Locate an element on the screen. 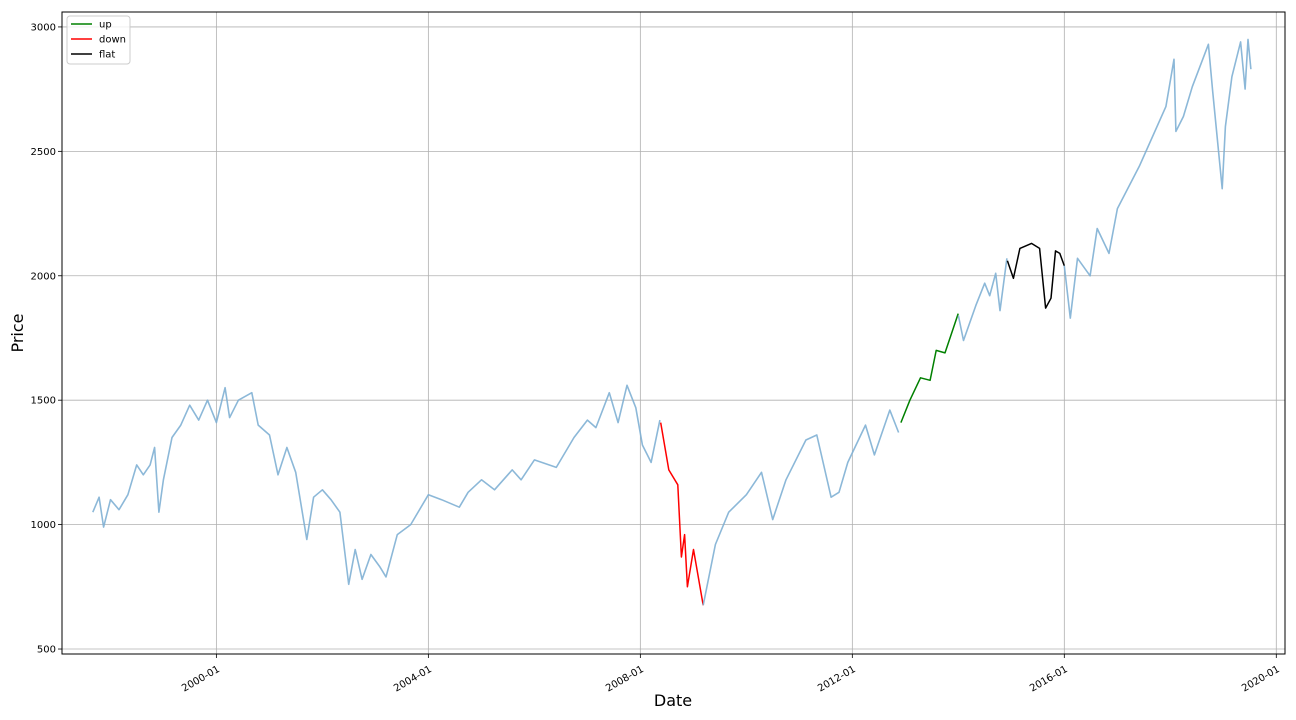  x-axis-label: Date is located at coordinates (673, 700).